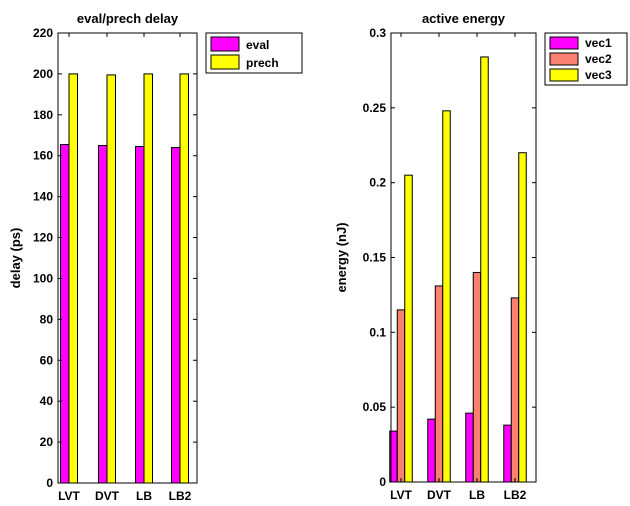 This screenshot has width=630, height=506. I want to click on y-tick-label: 0.25, so click(375, 108).